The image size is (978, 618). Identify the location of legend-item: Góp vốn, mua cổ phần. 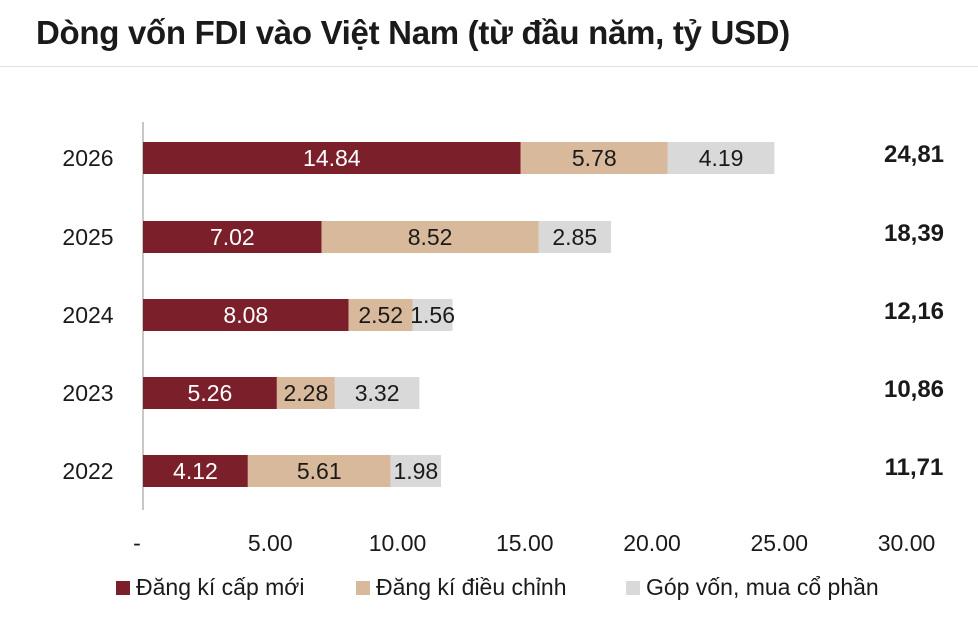
(752, 587).